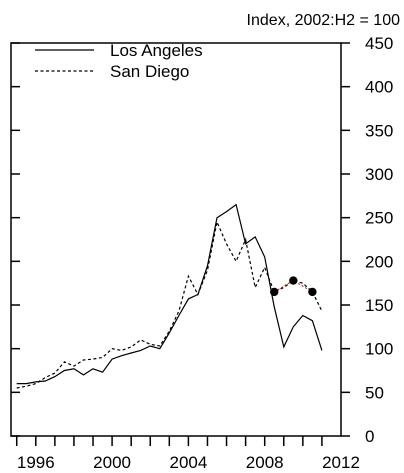 Image resolution: width=404 pixels, height=473 pixels. I want to click on y-tick-label: 300, so click(379, 174).